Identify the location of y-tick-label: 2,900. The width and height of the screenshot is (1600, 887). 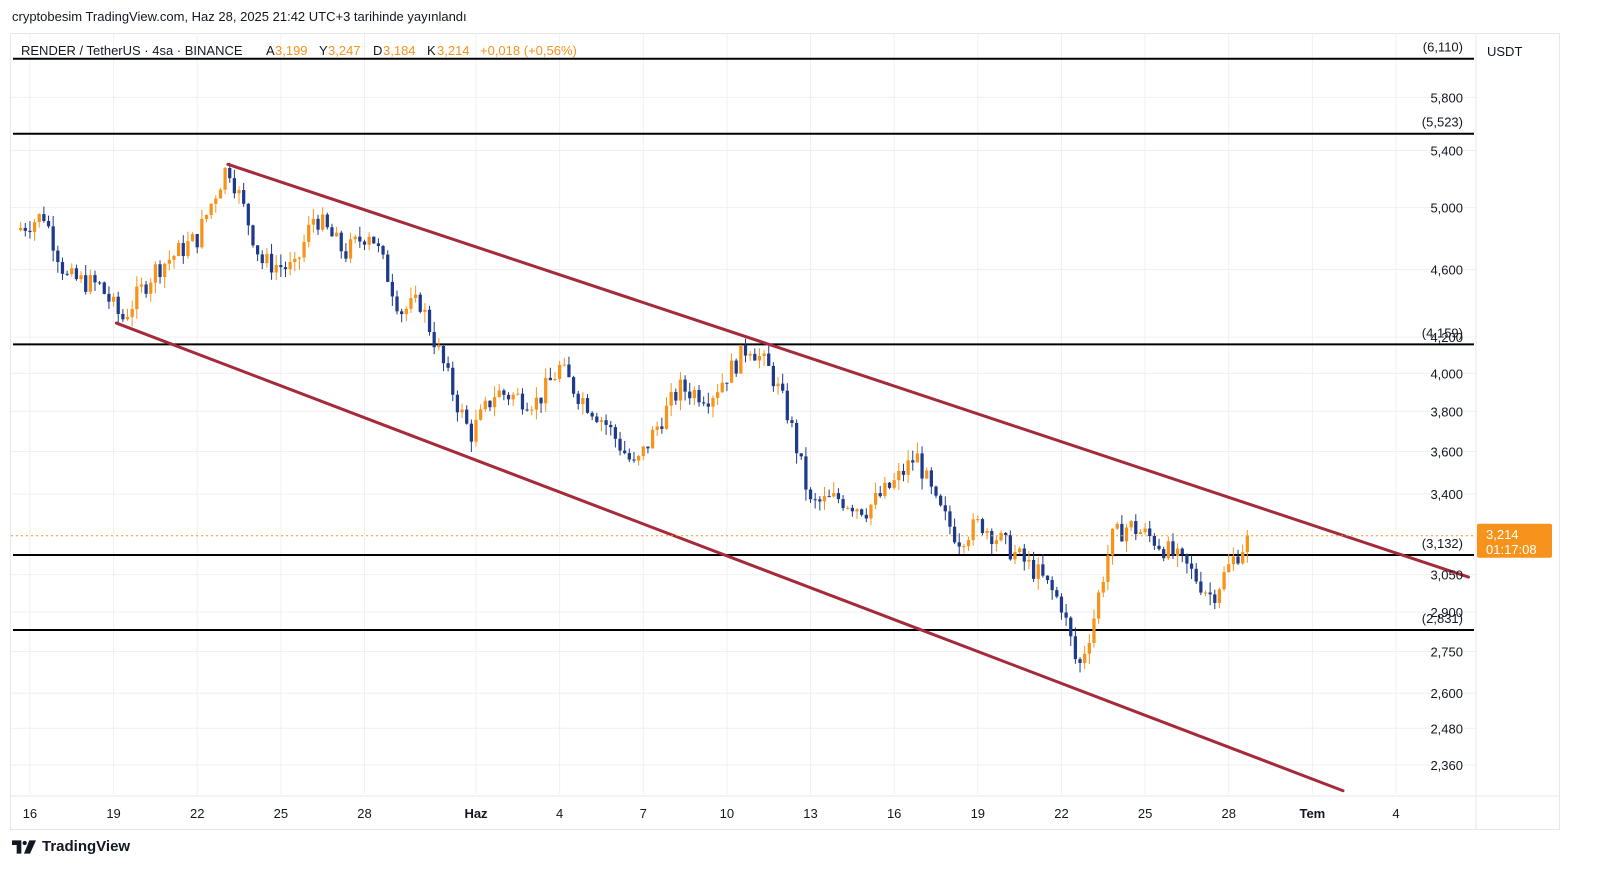
(1446, 612).